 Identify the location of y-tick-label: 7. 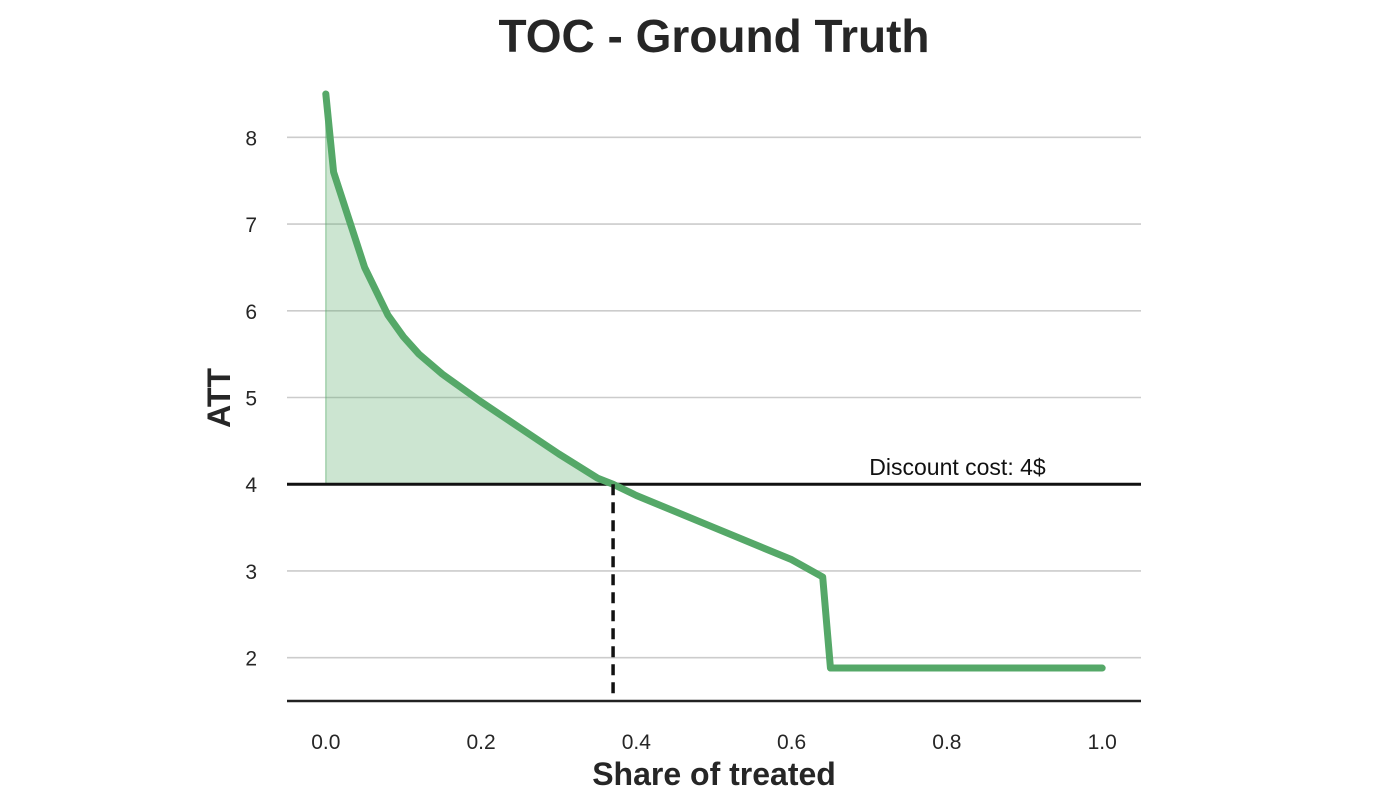
(251, 225).